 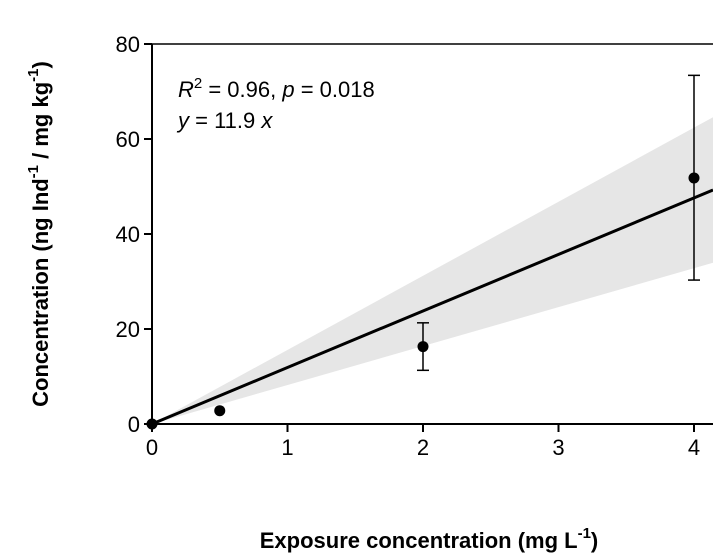 What do you see at coordinates (186, 89) in the screenshot?
I see `r-label: R` at bounding box center [186, 89].